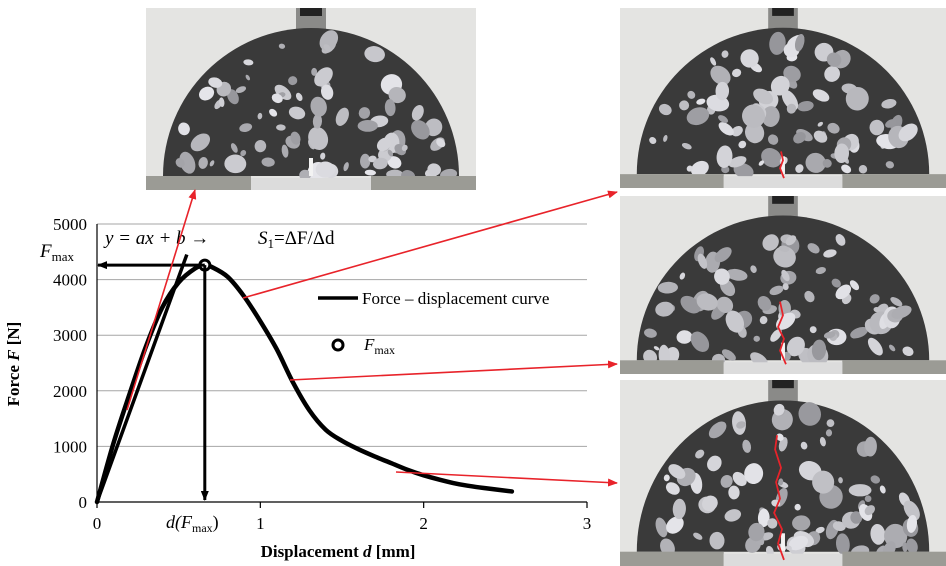  What do you see at coordinates (13, 364) in the screenshot?
I see `y-axis-label: Force F [N]` at bounding box center [13, 364].